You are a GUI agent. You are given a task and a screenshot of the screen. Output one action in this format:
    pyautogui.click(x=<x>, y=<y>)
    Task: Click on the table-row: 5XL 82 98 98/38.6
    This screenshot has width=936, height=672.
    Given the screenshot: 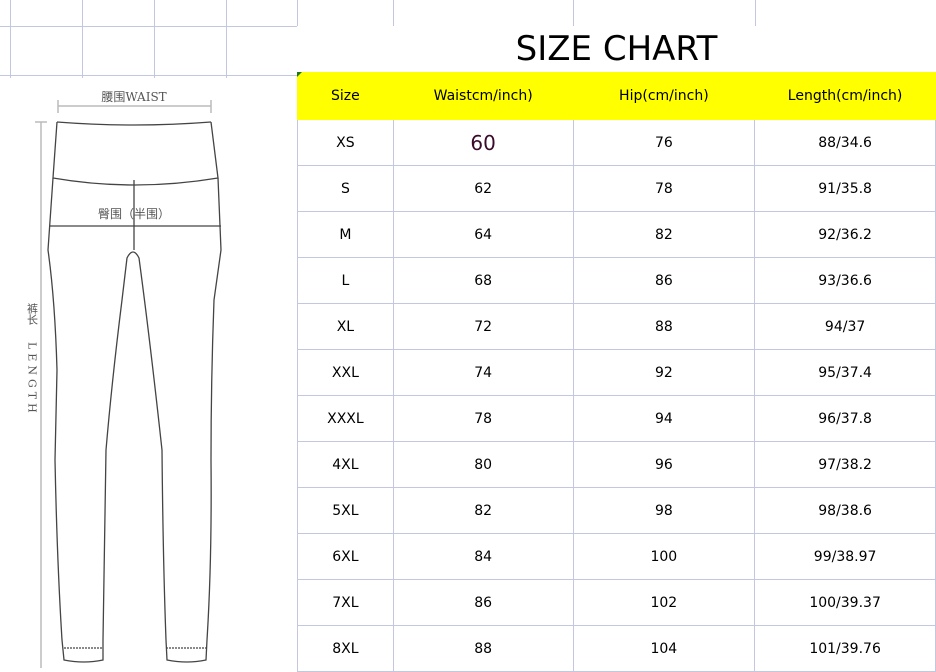 What is the action you would take?
    pyautogui.click(x=616, y=510)
    